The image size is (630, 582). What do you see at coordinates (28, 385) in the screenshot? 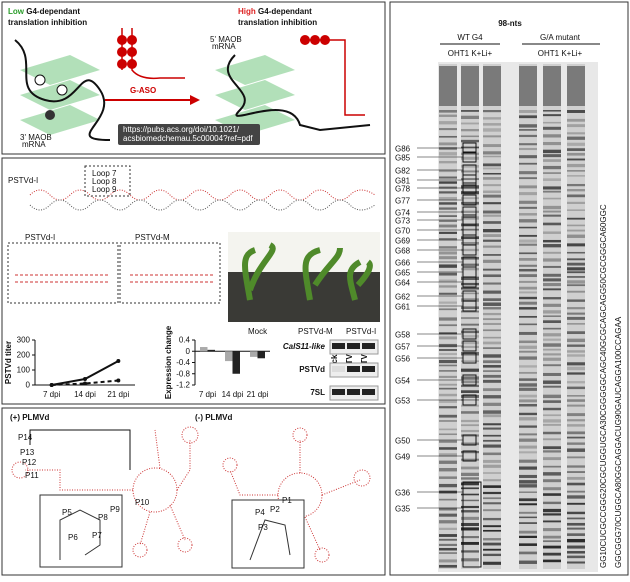
I see `y-tick-label: 0` at bounding box center [28, 385].